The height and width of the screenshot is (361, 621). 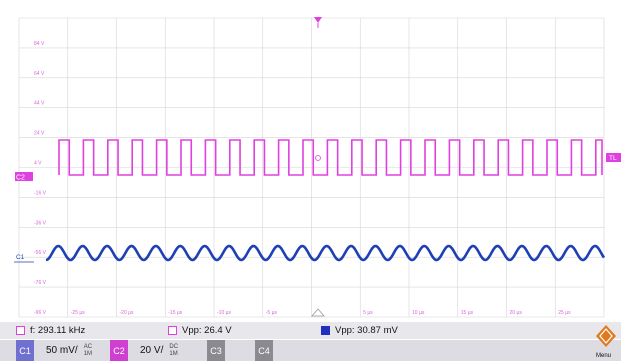 What do you see at coordinates (467, 313) in the screenshot?
I see `x-axis-label: 15 µs` at bounding box center [467, 313].